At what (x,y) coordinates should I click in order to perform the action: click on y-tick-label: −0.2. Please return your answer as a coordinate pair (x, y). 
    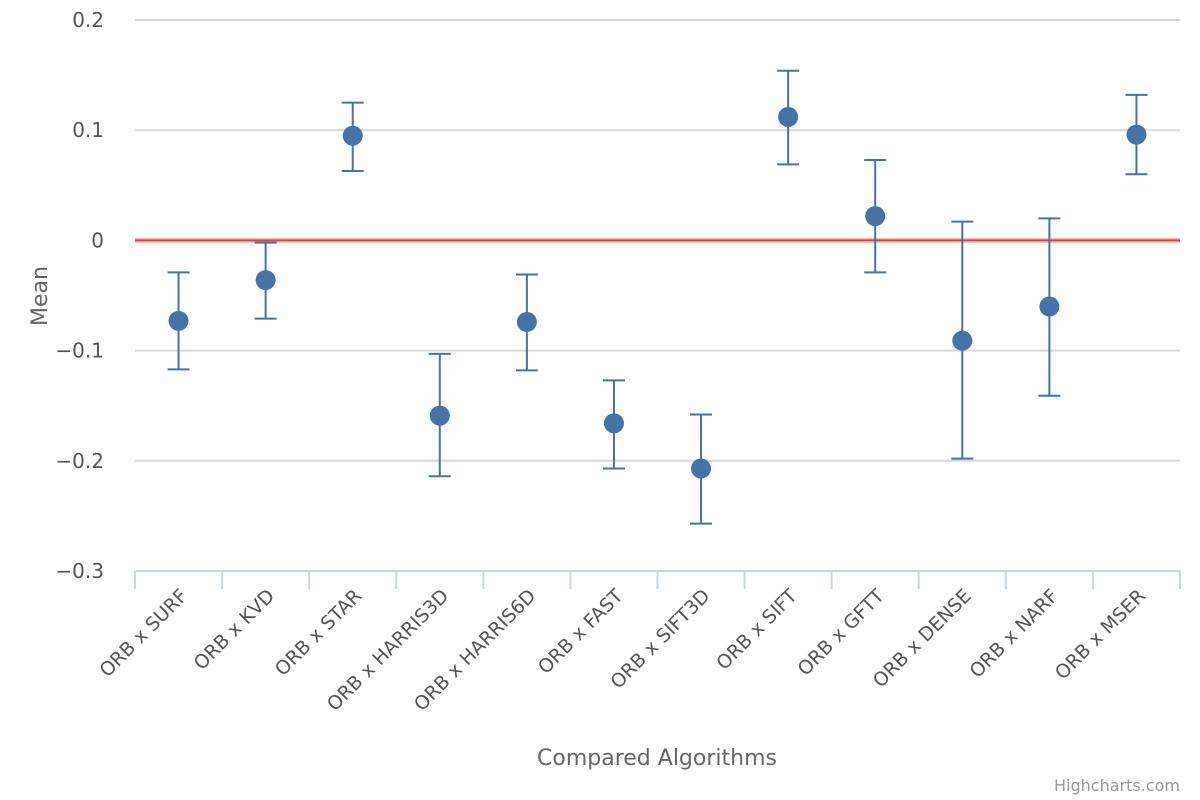
    Looking at the image, I should click on (79, 461).